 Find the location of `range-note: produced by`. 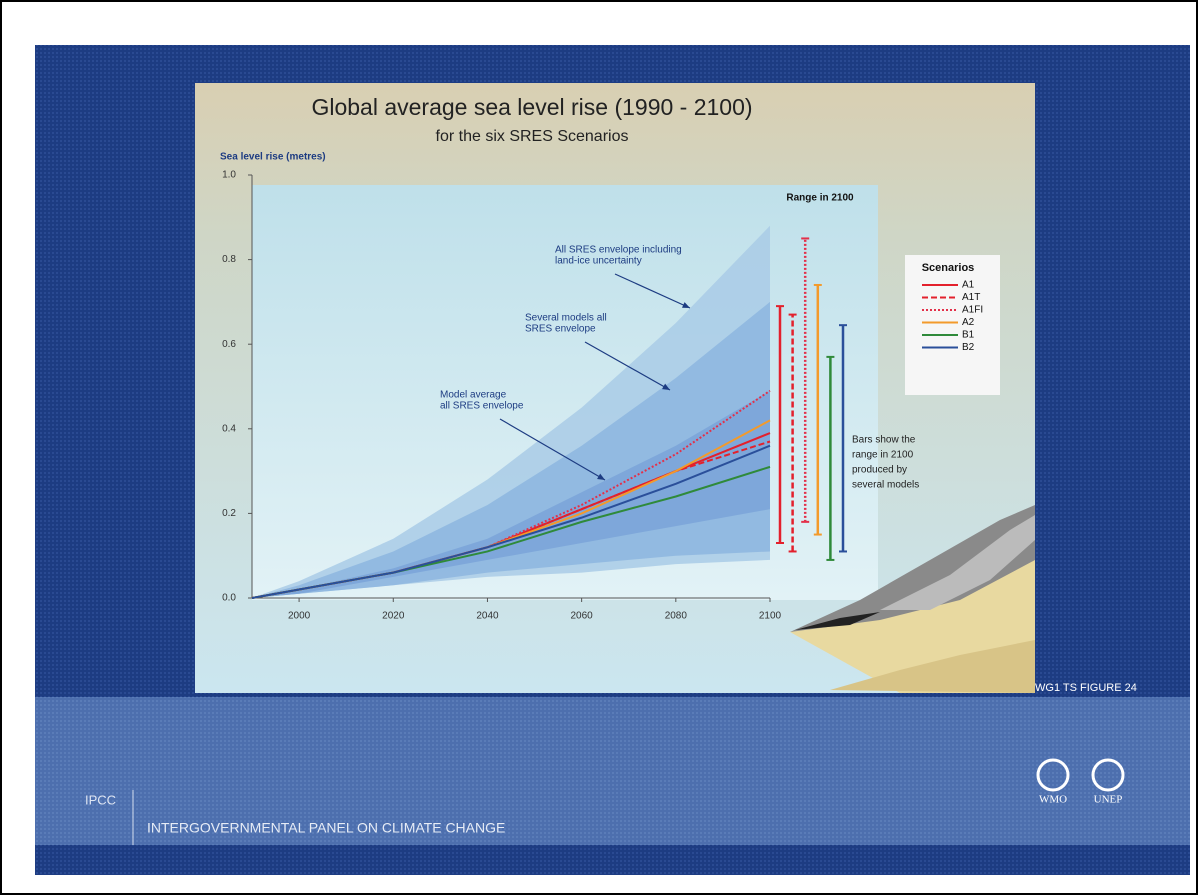

range-note: produced by is located at coordinates (879, 470).